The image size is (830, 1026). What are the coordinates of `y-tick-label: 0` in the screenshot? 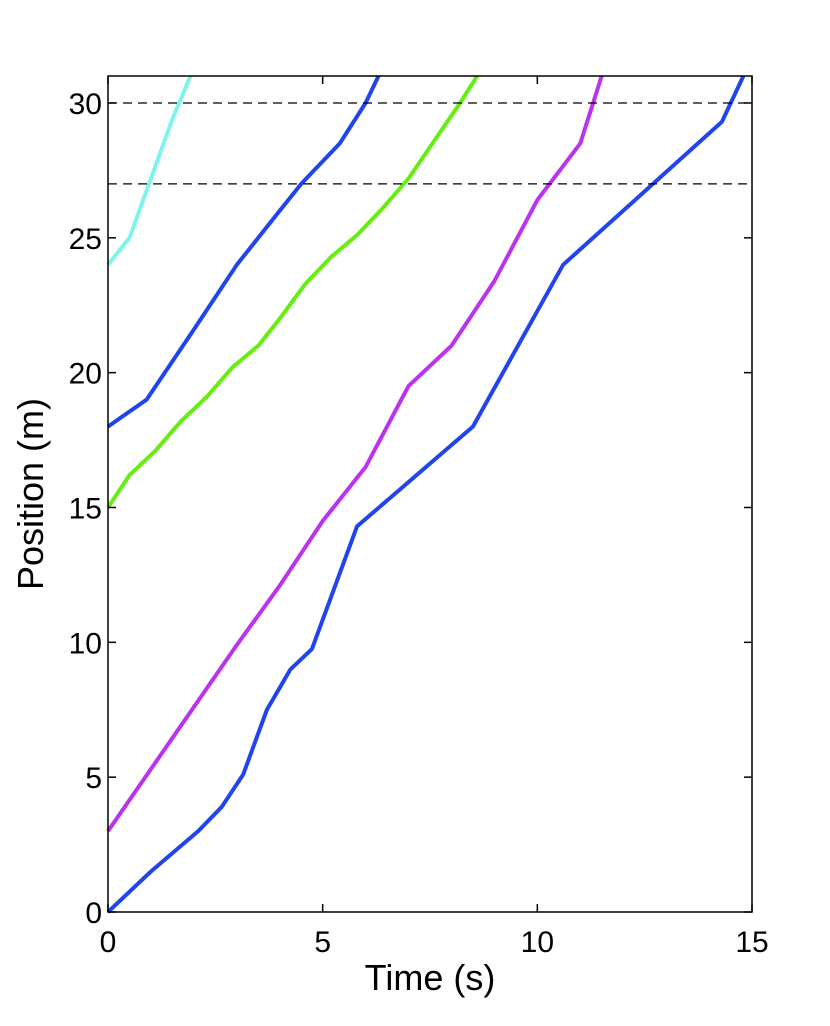 It's located at (93, 913).